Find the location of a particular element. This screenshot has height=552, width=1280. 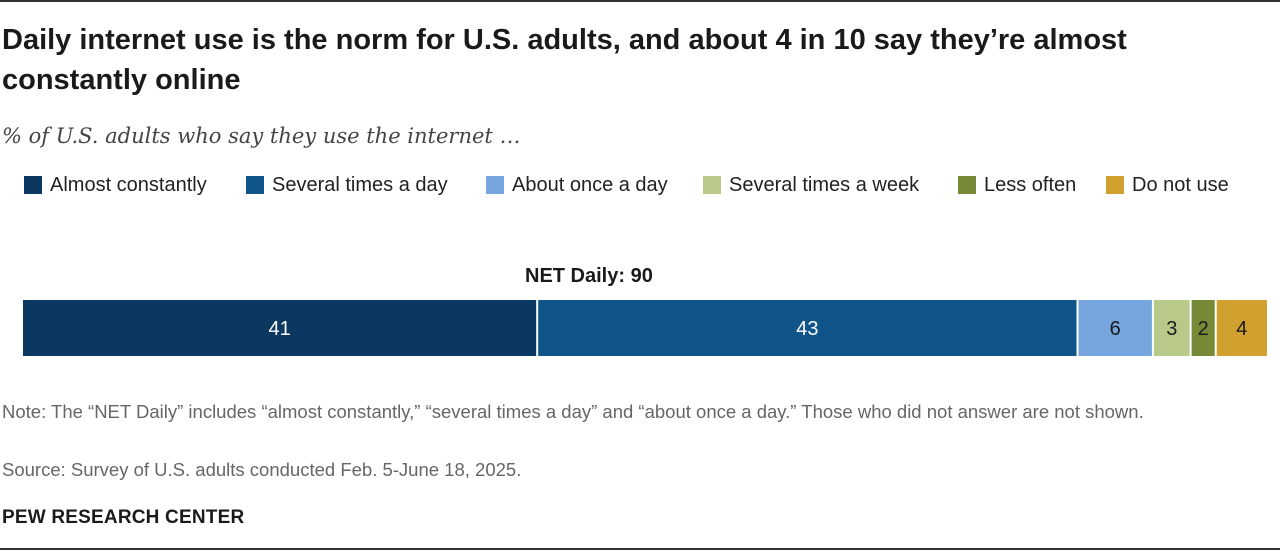

bar-value-label: 43 is located at coordinates (807, 329).